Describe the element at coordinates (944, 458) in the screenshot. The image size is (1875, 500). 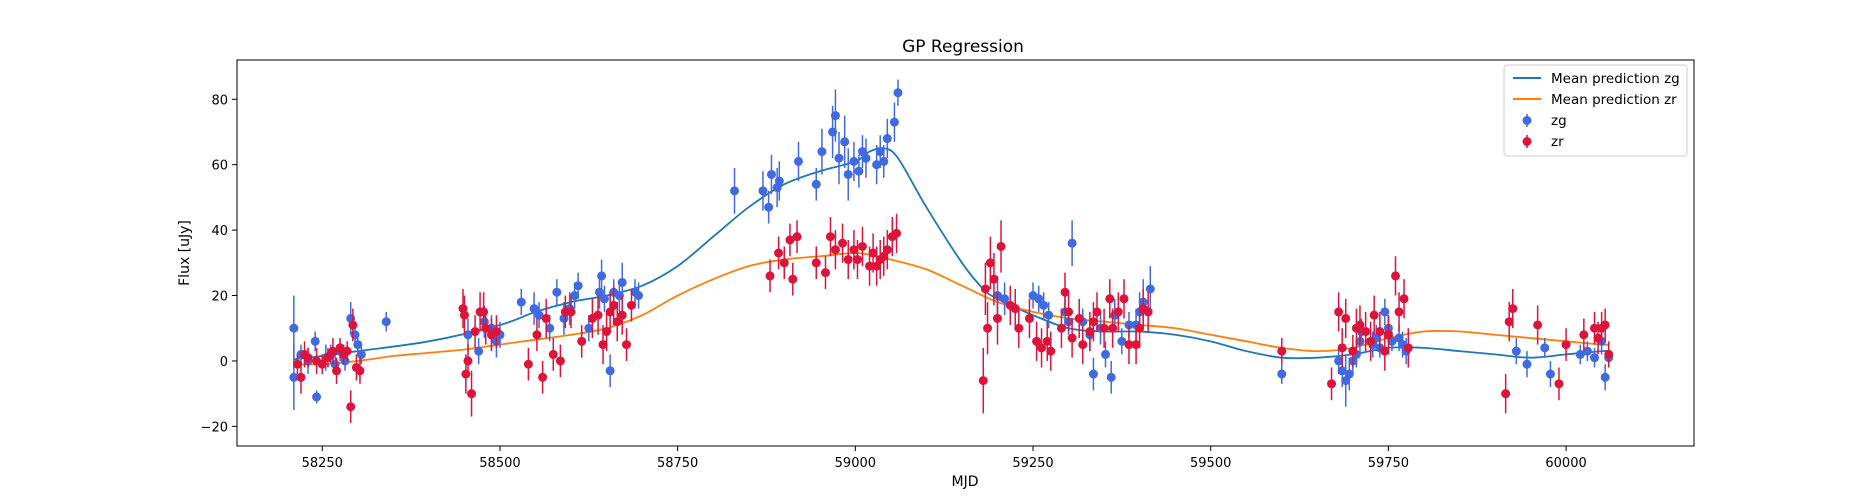
I see `x-axis-ticks: 58250 58500 58750 59000 59250 59500 59750 60000` at that location.